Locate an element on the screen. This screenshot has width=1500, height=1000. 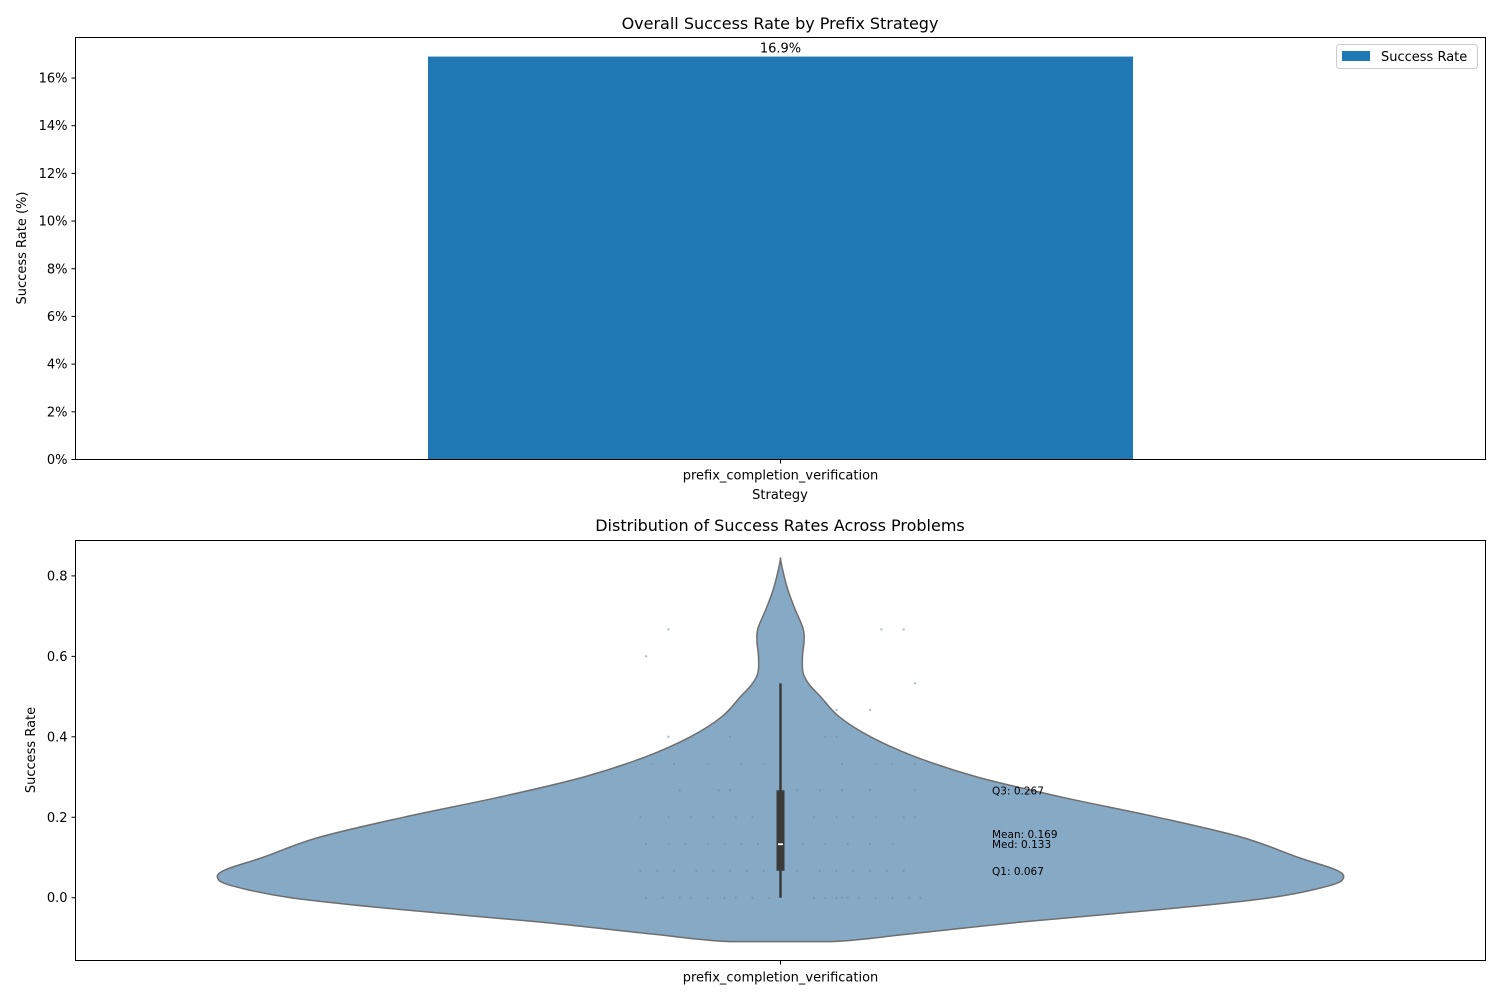
violin-y-tick-label: 0.6 is located at coordinates (57, 657).